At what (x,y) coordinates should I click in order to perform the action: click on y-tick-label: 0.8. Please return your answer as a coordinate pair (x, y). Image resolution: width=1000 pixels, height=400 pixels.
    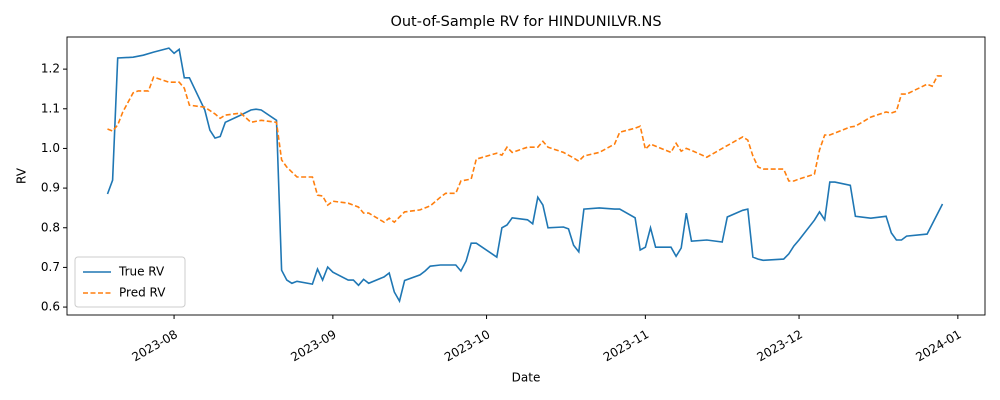
    Looking at the image, I should click on (50, 227).